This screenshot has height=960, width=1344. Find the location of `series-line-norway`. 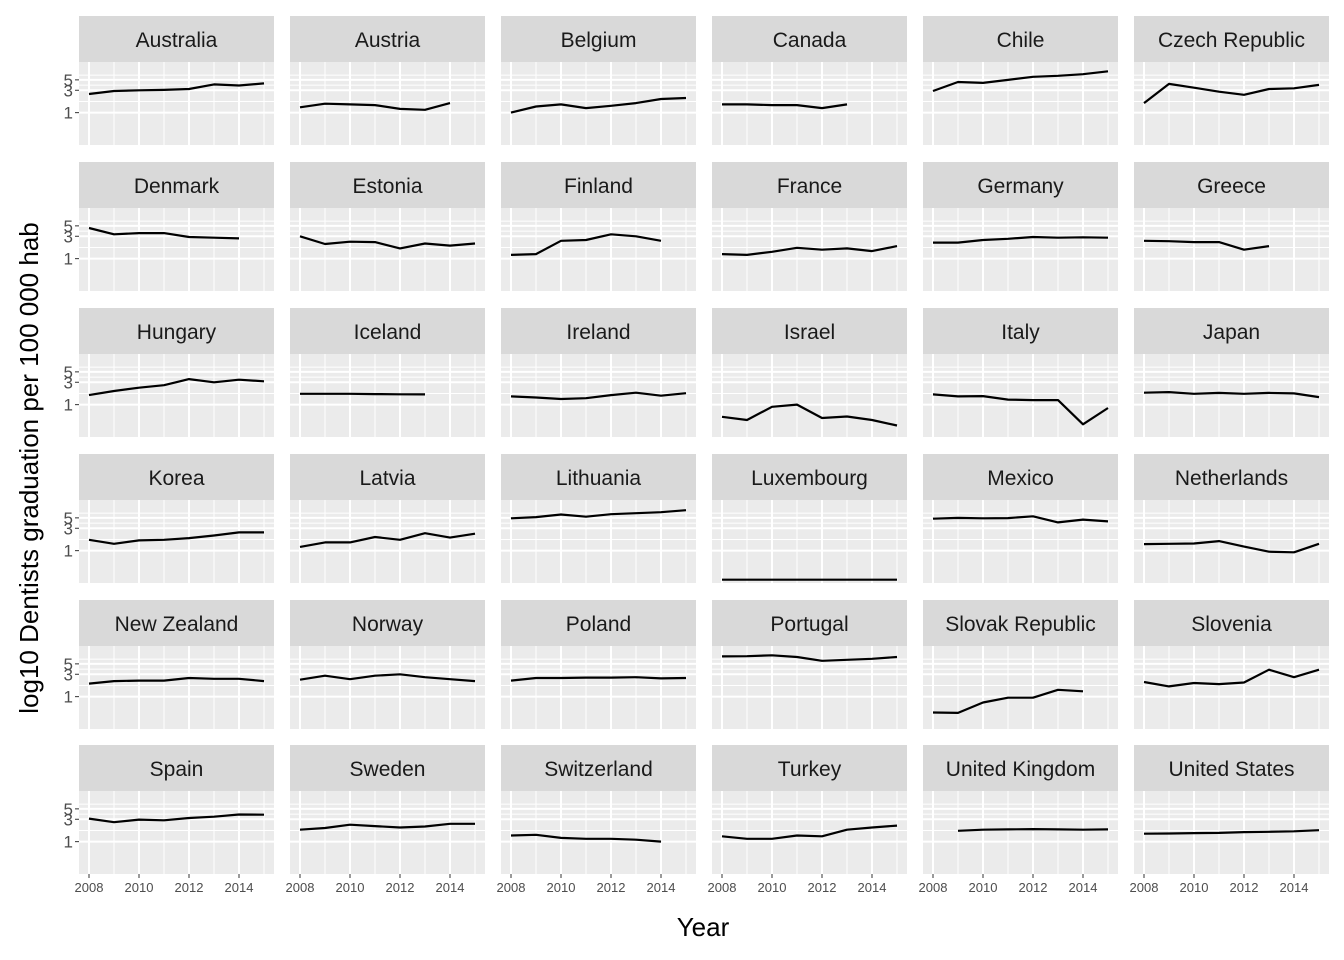

series-line-norway is located at coordinates (387, 678).